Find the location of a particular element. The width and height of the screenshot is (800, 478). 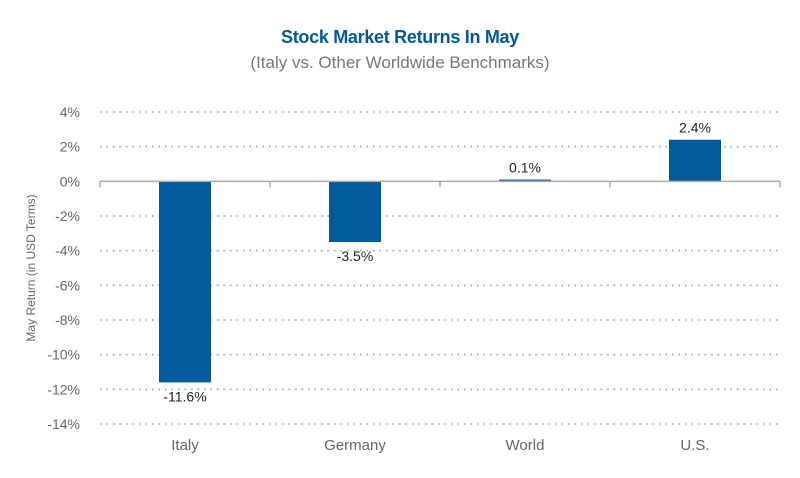

y-tick-label: -12% is located at coordinates (63, 389).